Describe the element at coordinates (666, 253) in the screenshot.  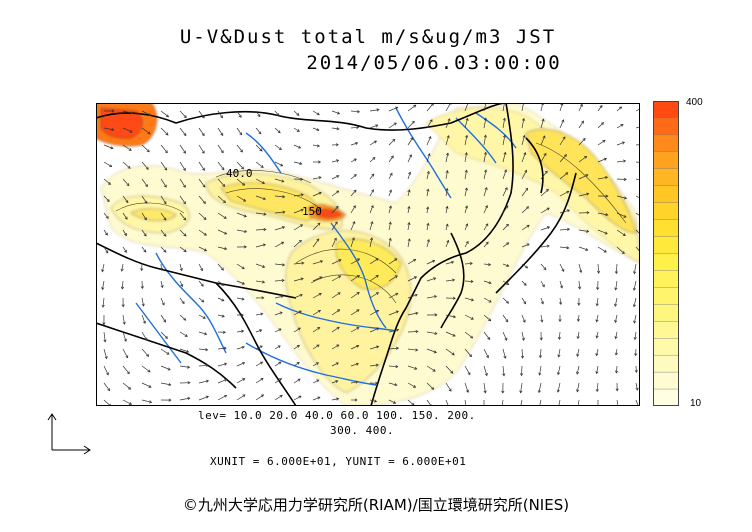
I see `colorbar-cells` at that location.